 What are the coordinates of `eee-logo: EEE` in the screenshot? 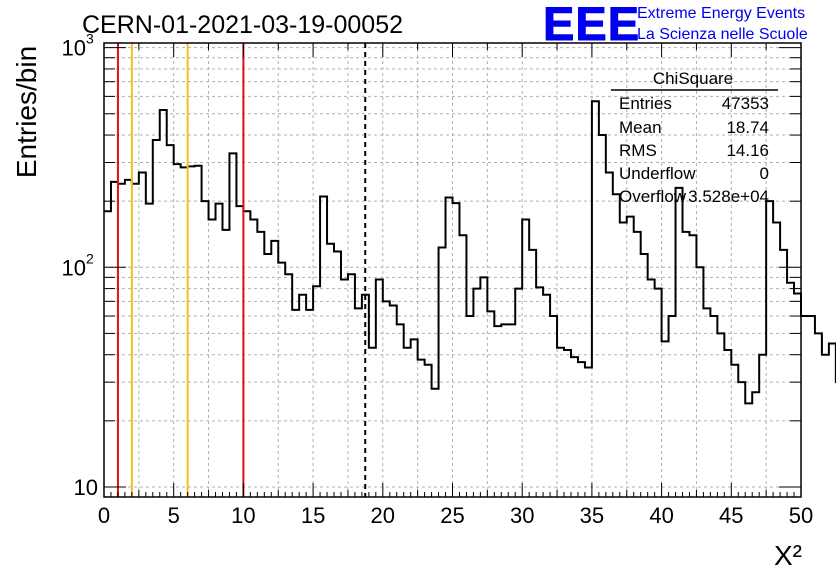 It's located at (591, 25).